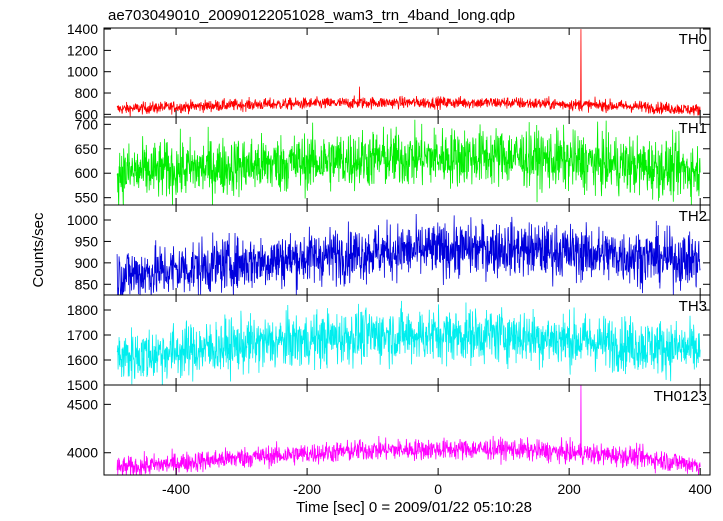  What do you see at coordinates (569, 489) in the screenshot?
I see `x-tick-label: 200` at bounding box center [569, 489].